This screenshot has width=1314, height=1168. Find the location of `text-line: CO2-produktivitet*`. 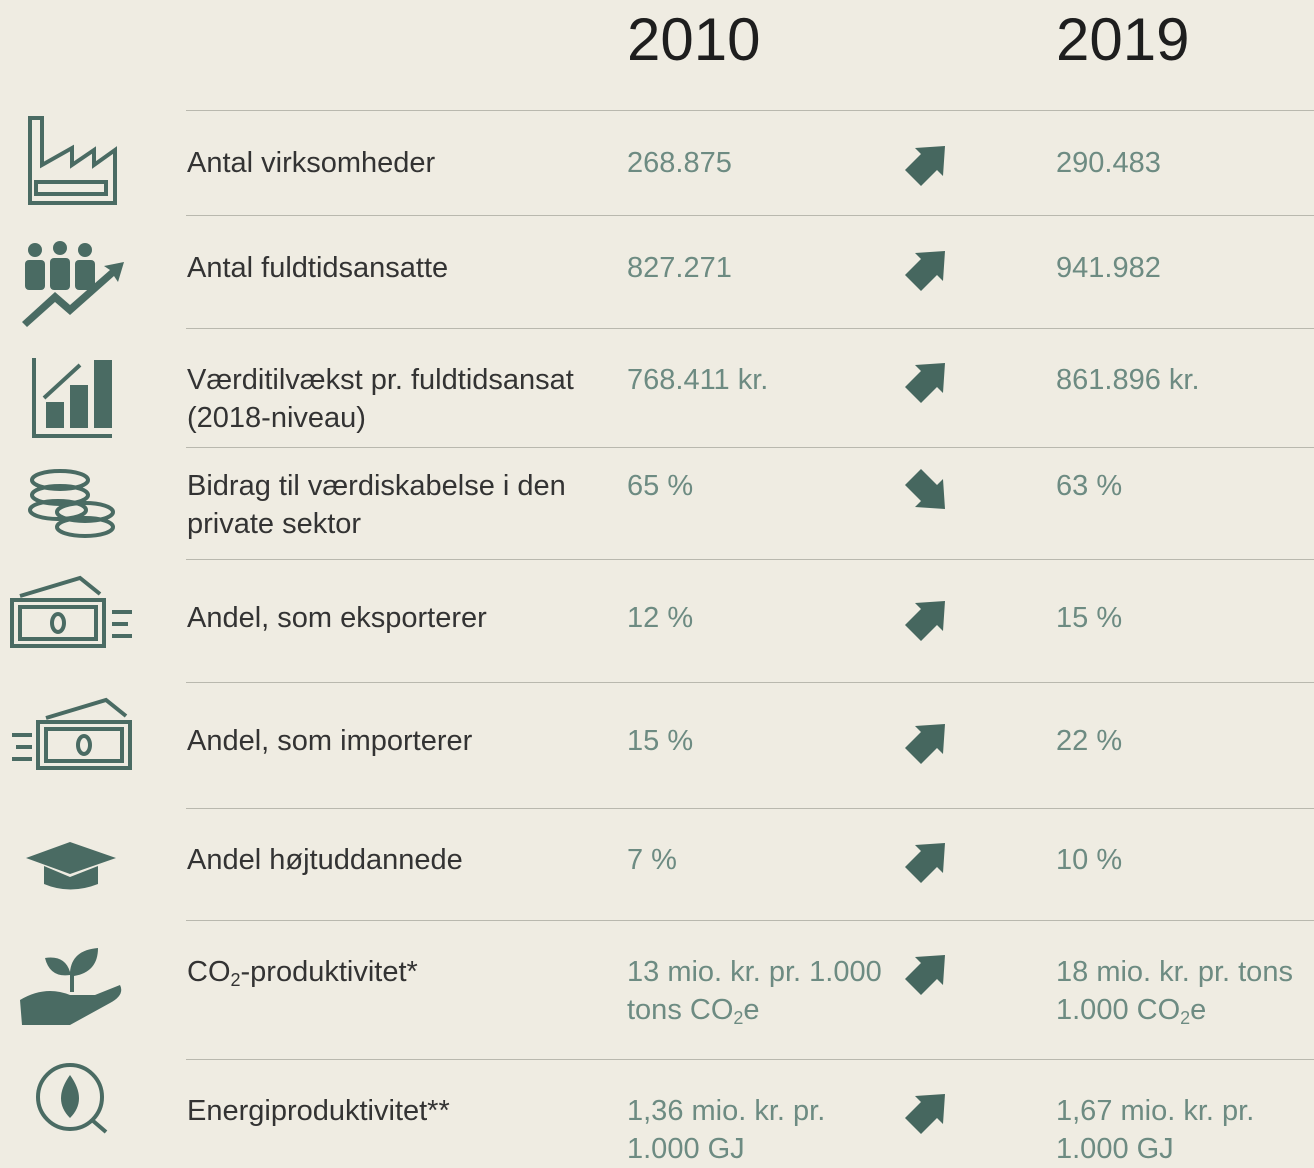

text-line: CO2-produktivitet* is located at coordinates (302, 972).